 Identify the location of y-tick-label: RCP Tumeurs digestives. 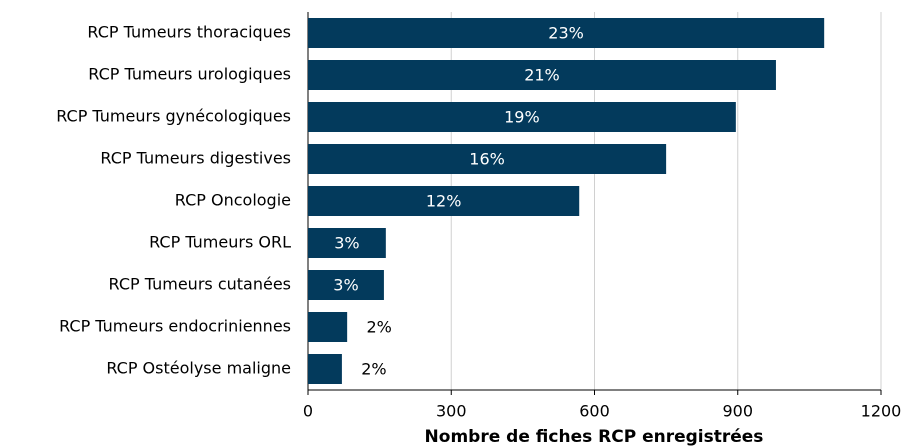
(195, 158).